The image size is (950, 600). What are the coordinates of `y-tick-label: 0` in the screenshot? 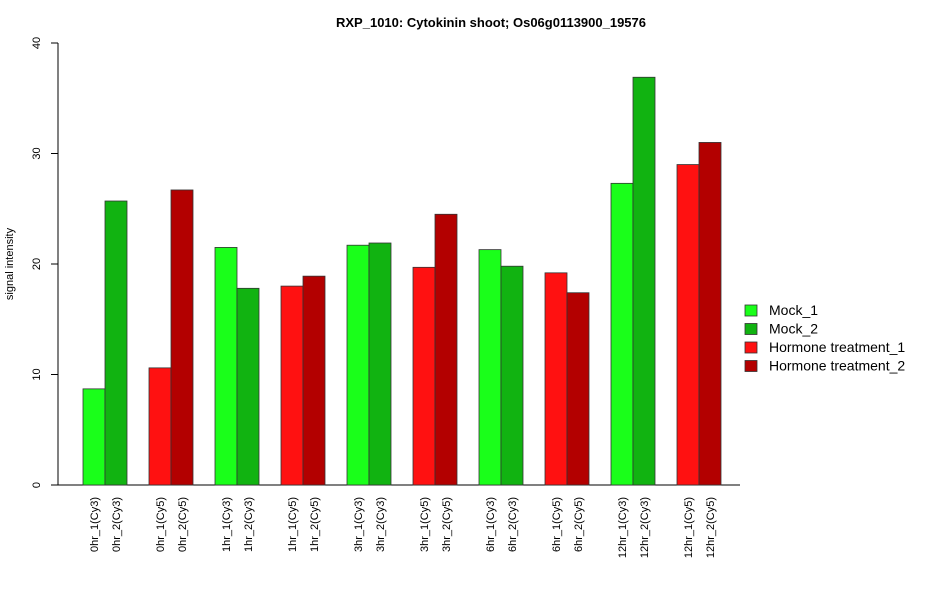 It's located at (37, 485).